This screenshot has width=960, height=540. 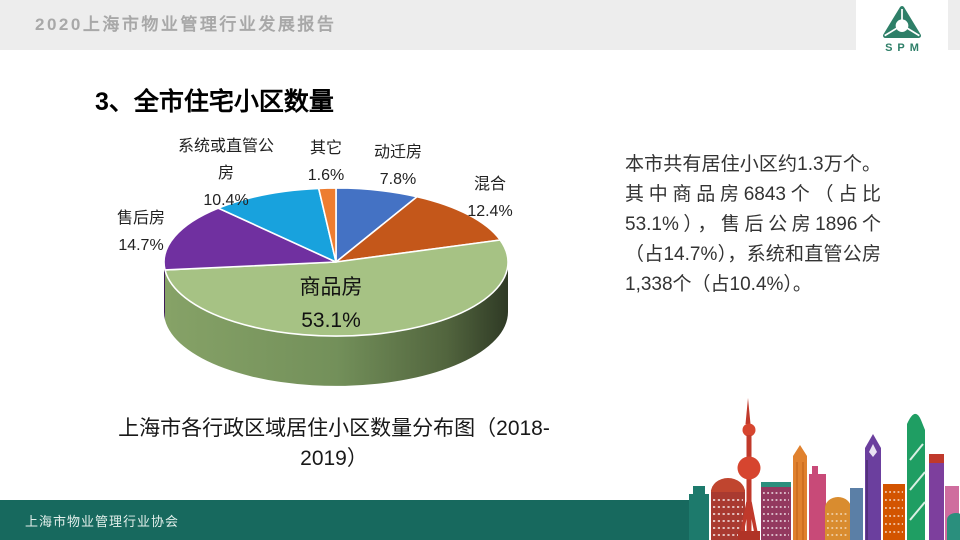 What do you see at coordinates (140, 218) in the screenshot?
I see `pie-label-name: 售后房` at bounding box center [140, 218].